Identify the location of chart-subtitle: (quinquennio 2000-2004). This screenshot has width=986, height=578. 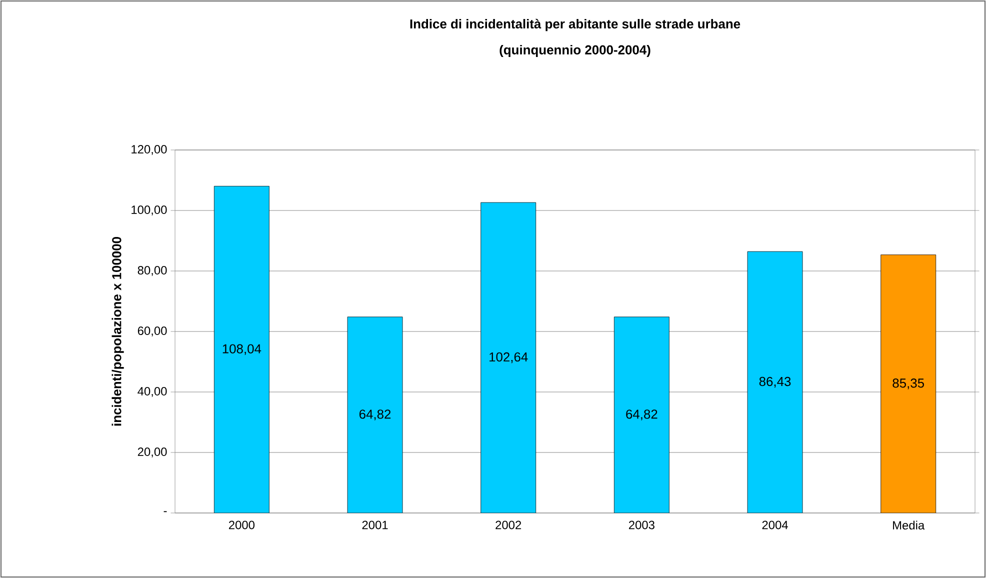
(575, 51).